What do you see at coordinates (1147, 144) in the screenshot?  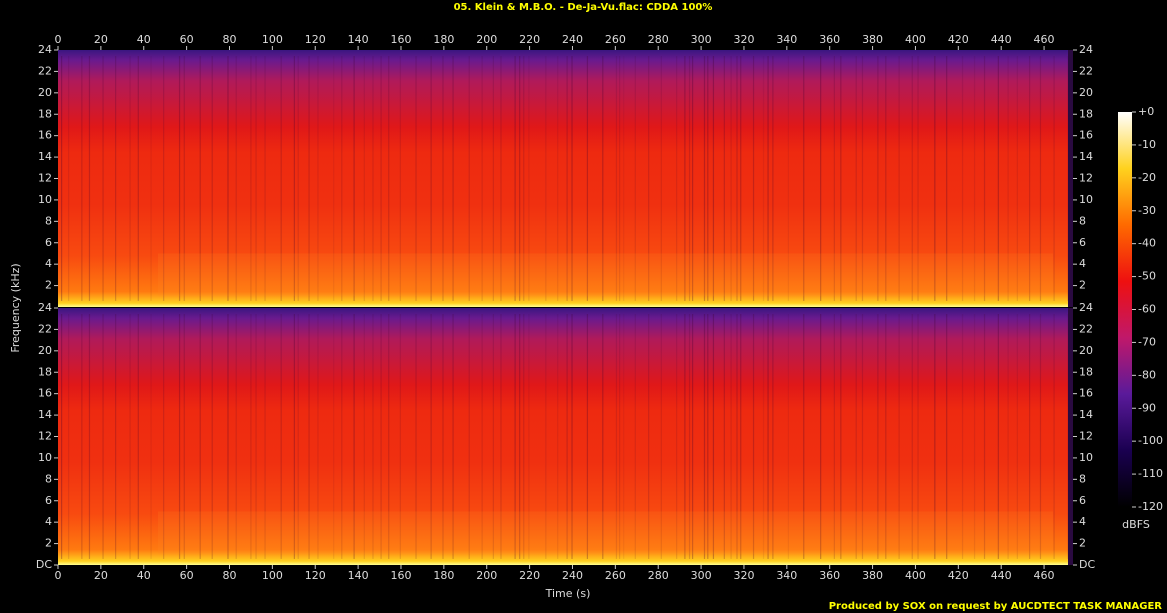 I see `colorbar-tick-label: -10` at bounding box center [1147, 144].